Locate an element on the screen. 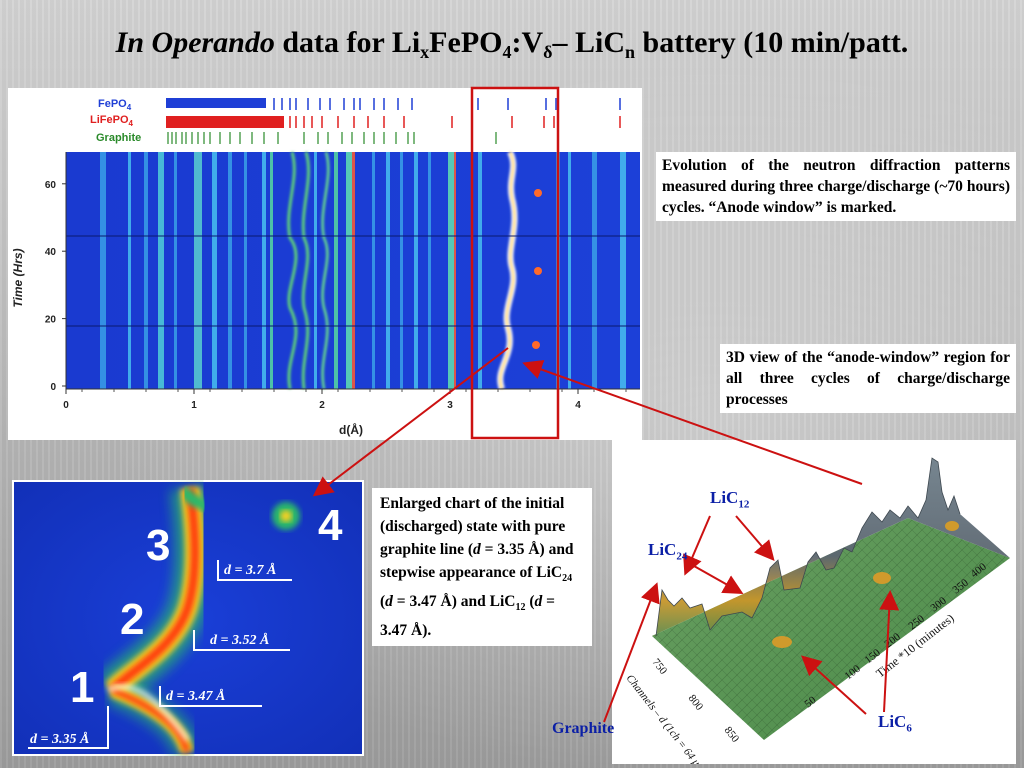  title-subscript: δ is located at coordinates (548, 52).